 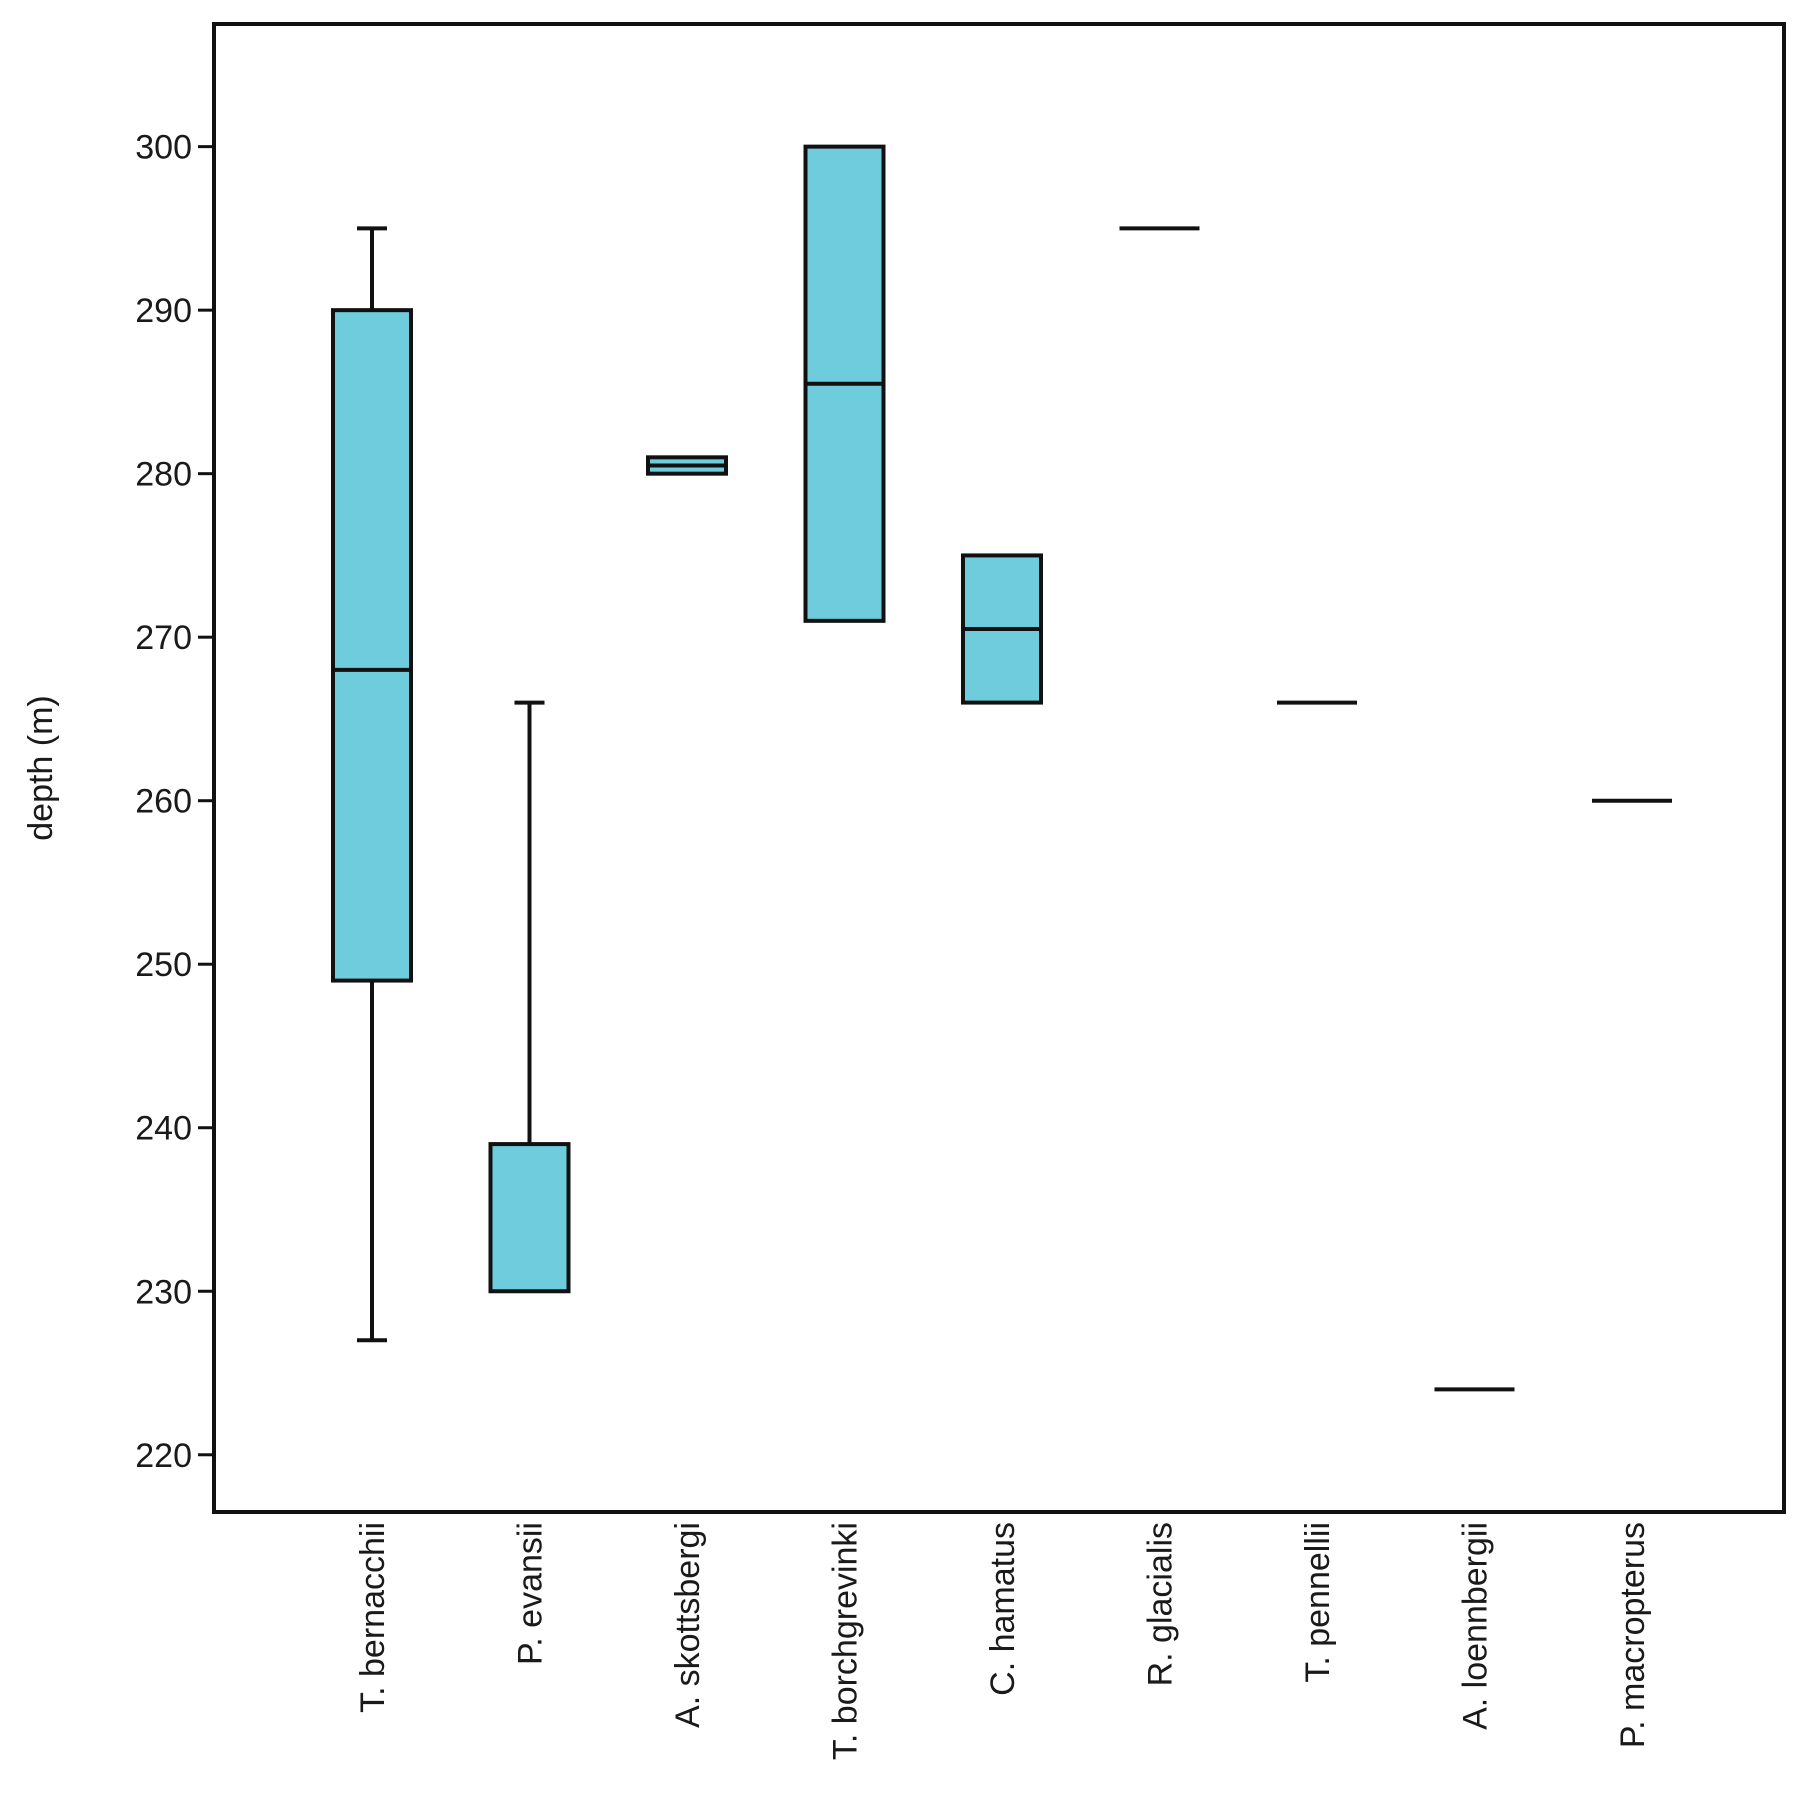 I want to click on y-tick-label: 240, so click(x=163, y=1129).